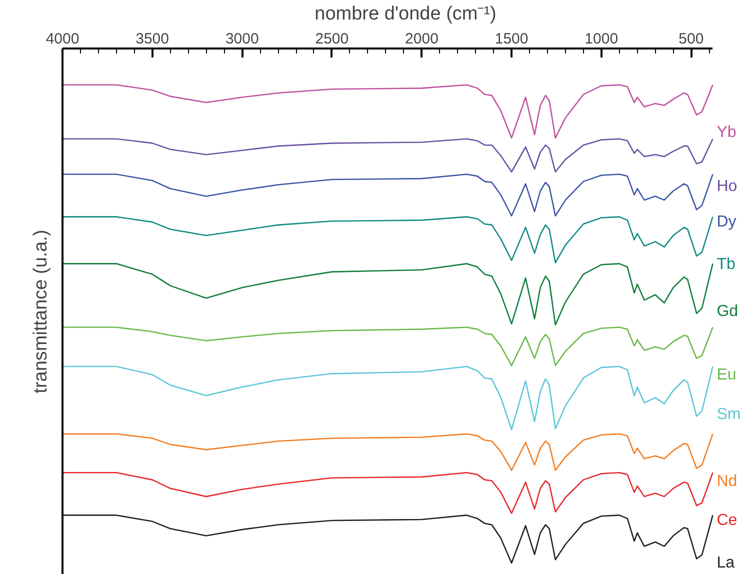 The image size is (752, 574). What do you see at coordinates (152, 39) in the screenshot?
I see `x-tick-label: 3500` at bounding box center [152, 39].